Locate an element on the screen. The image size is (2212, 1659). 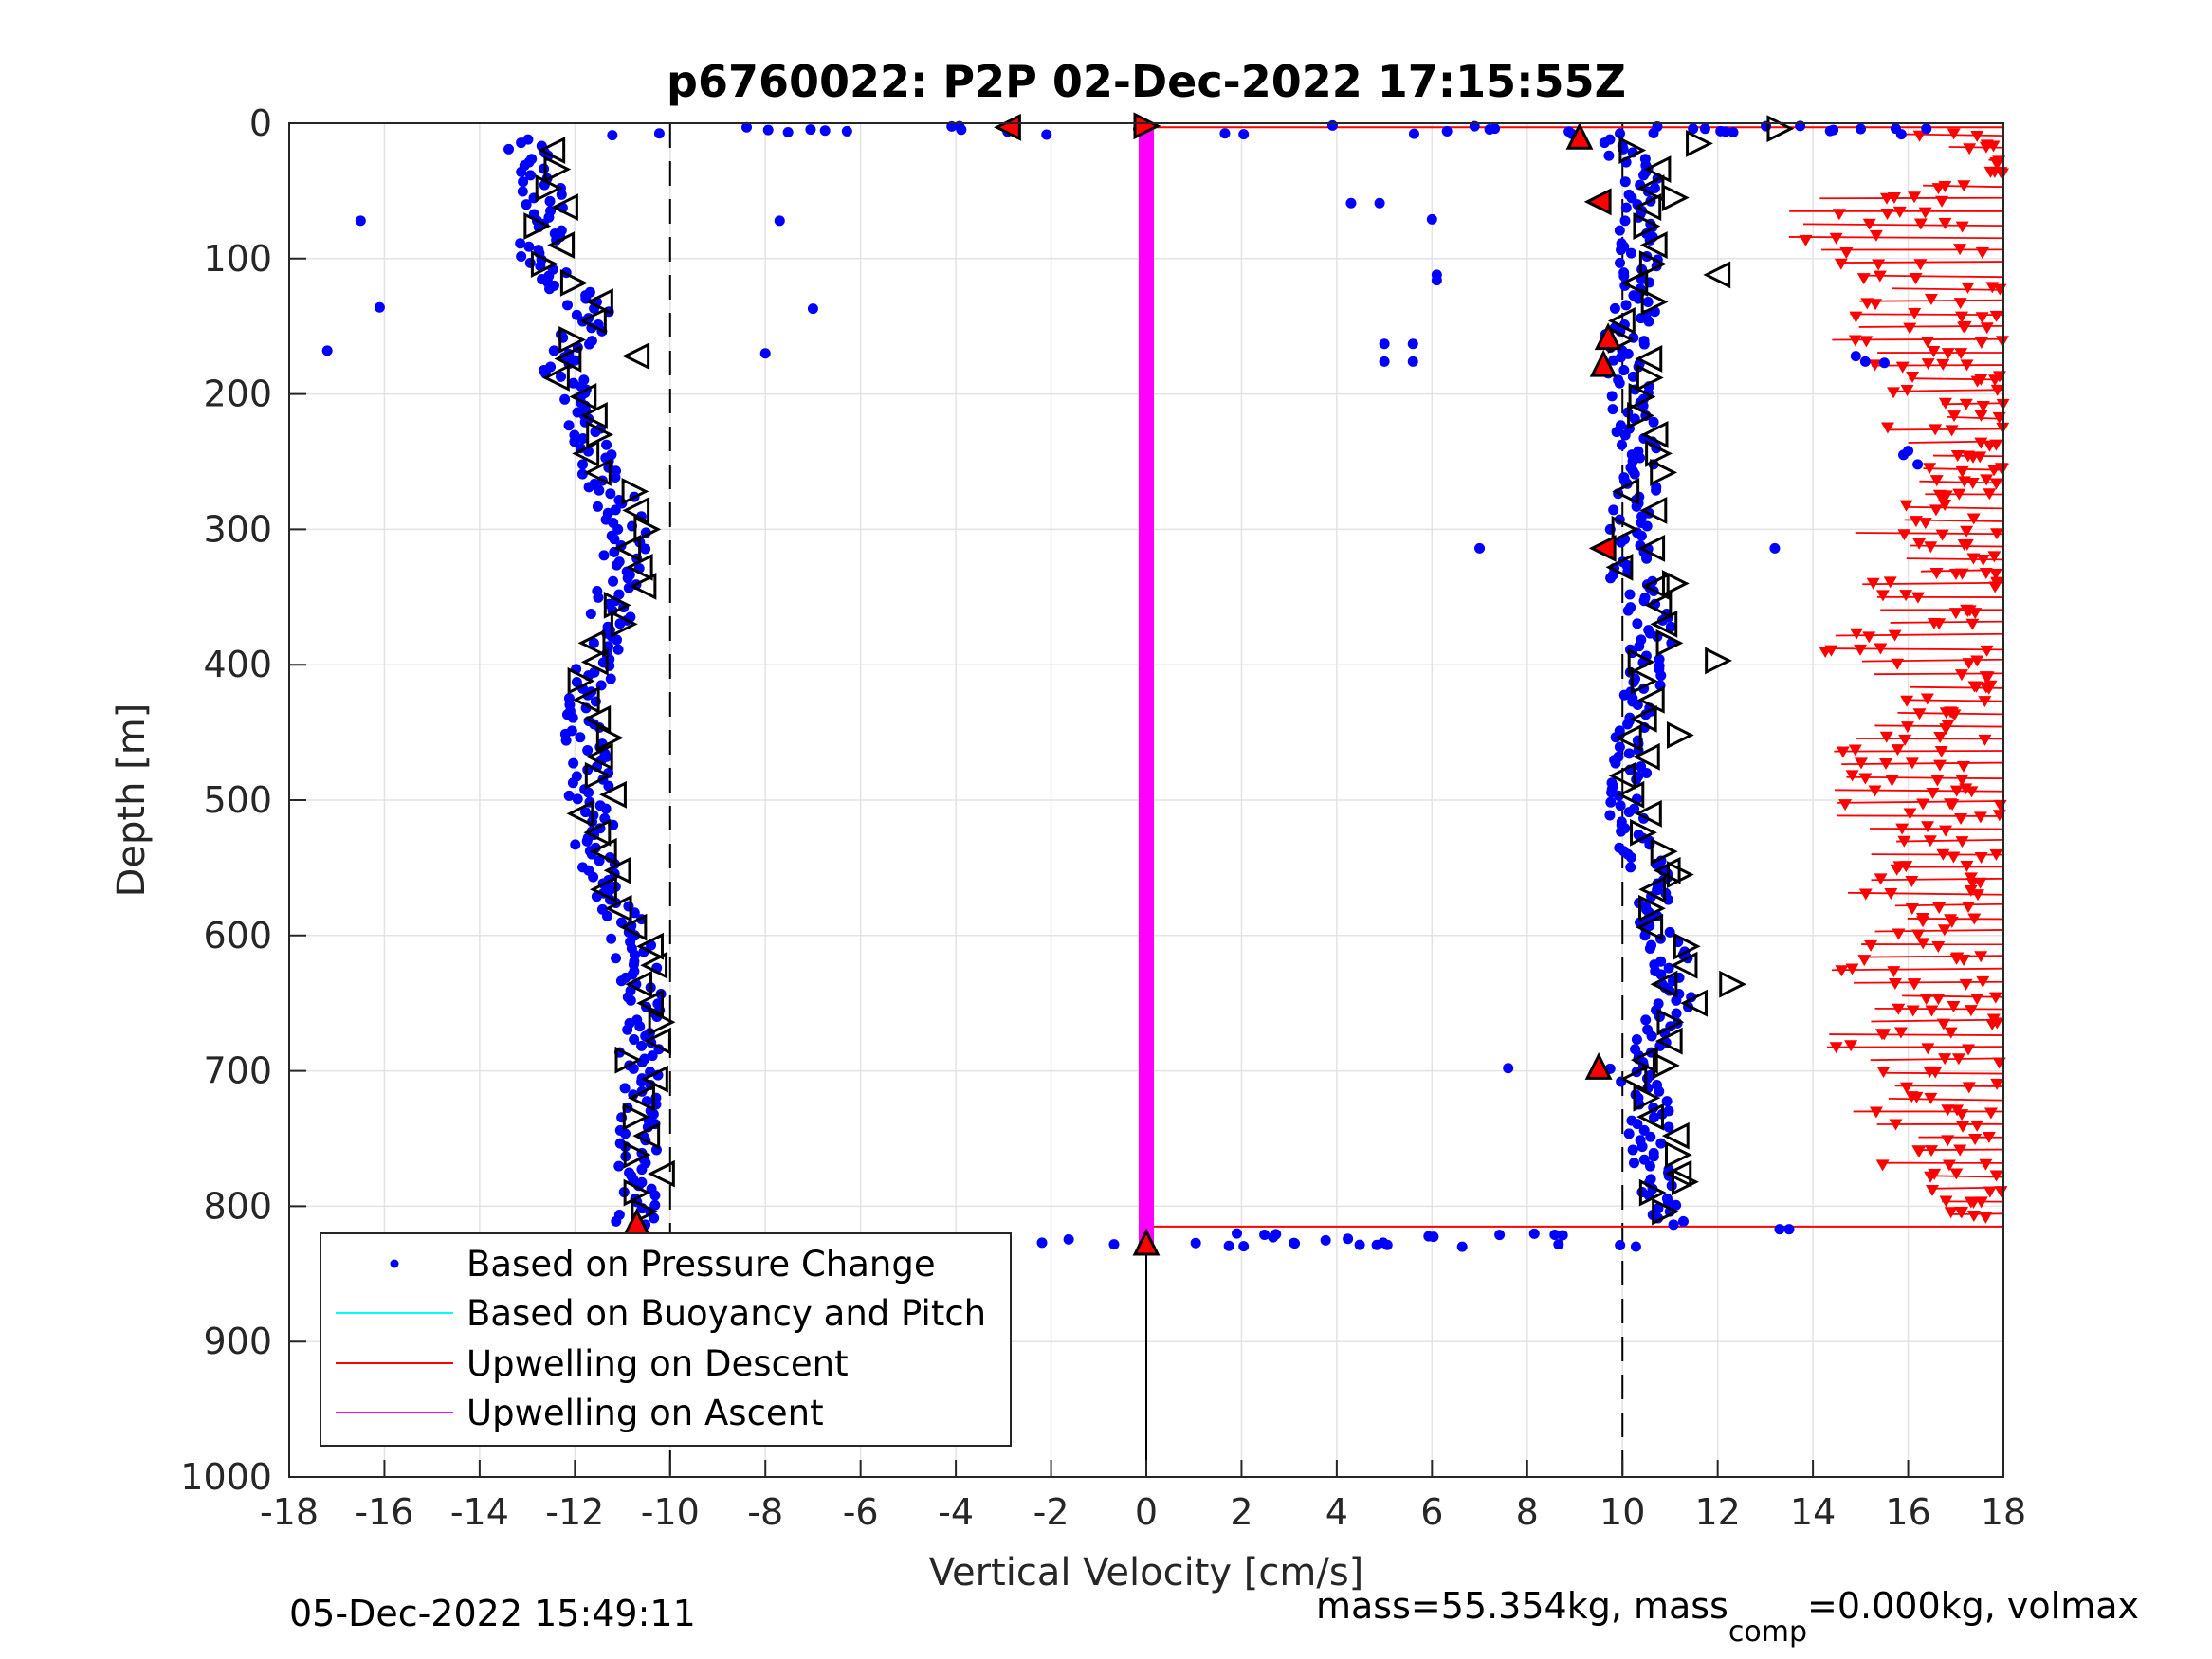
legend-label-buoyancy: Based on Buoyancy and Pitch is located at coordinates (726, 1313).